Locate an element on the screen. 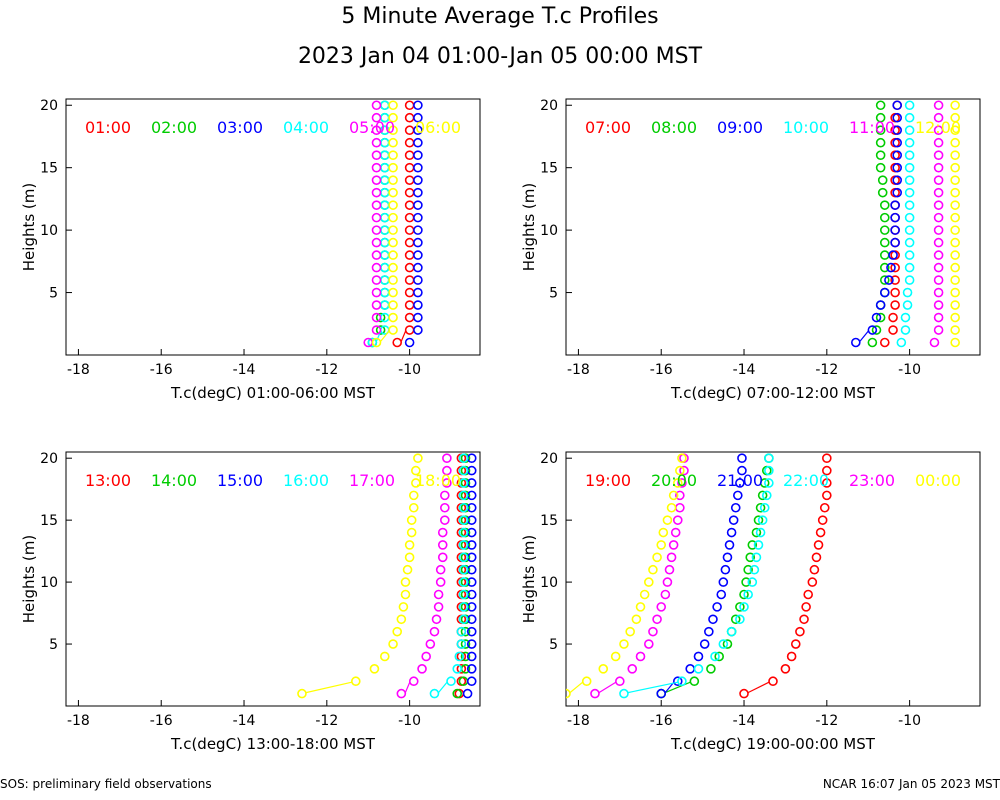 The image size is (1000, 800). legend-label: 19:00 is located at coordinates (608, 480).